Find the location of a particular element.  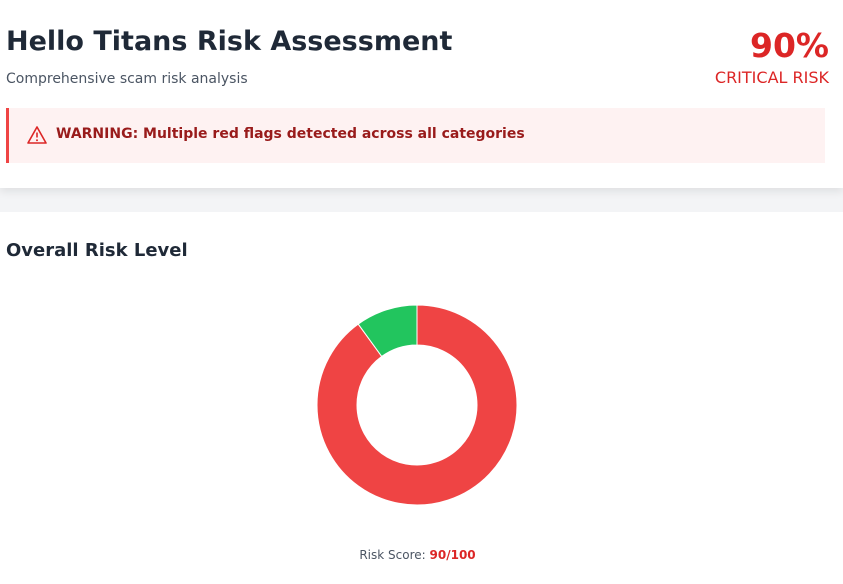

caption-label: Risk Score: is located at coordinates (392, 555).